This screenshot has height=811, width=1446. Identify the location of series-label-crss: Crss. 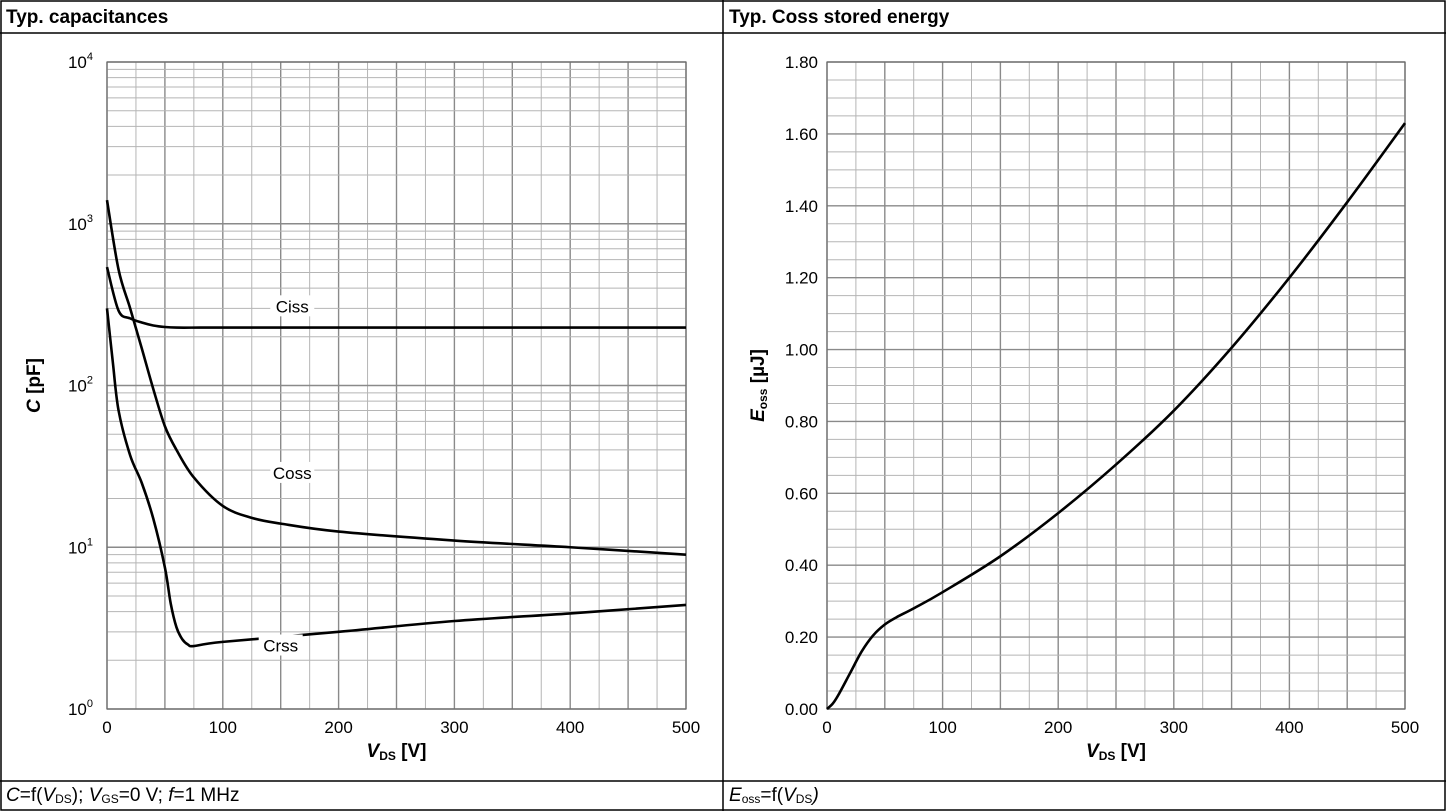
(280, 646).